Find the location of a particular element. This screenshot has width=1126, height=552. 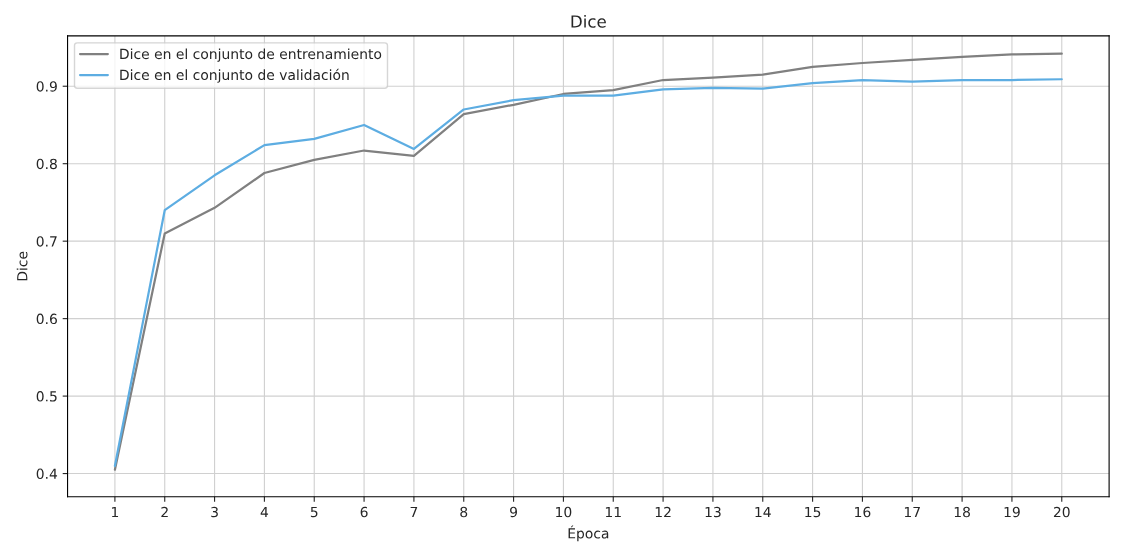

x-tick-label: 17 is located at coordinates (912, 512).